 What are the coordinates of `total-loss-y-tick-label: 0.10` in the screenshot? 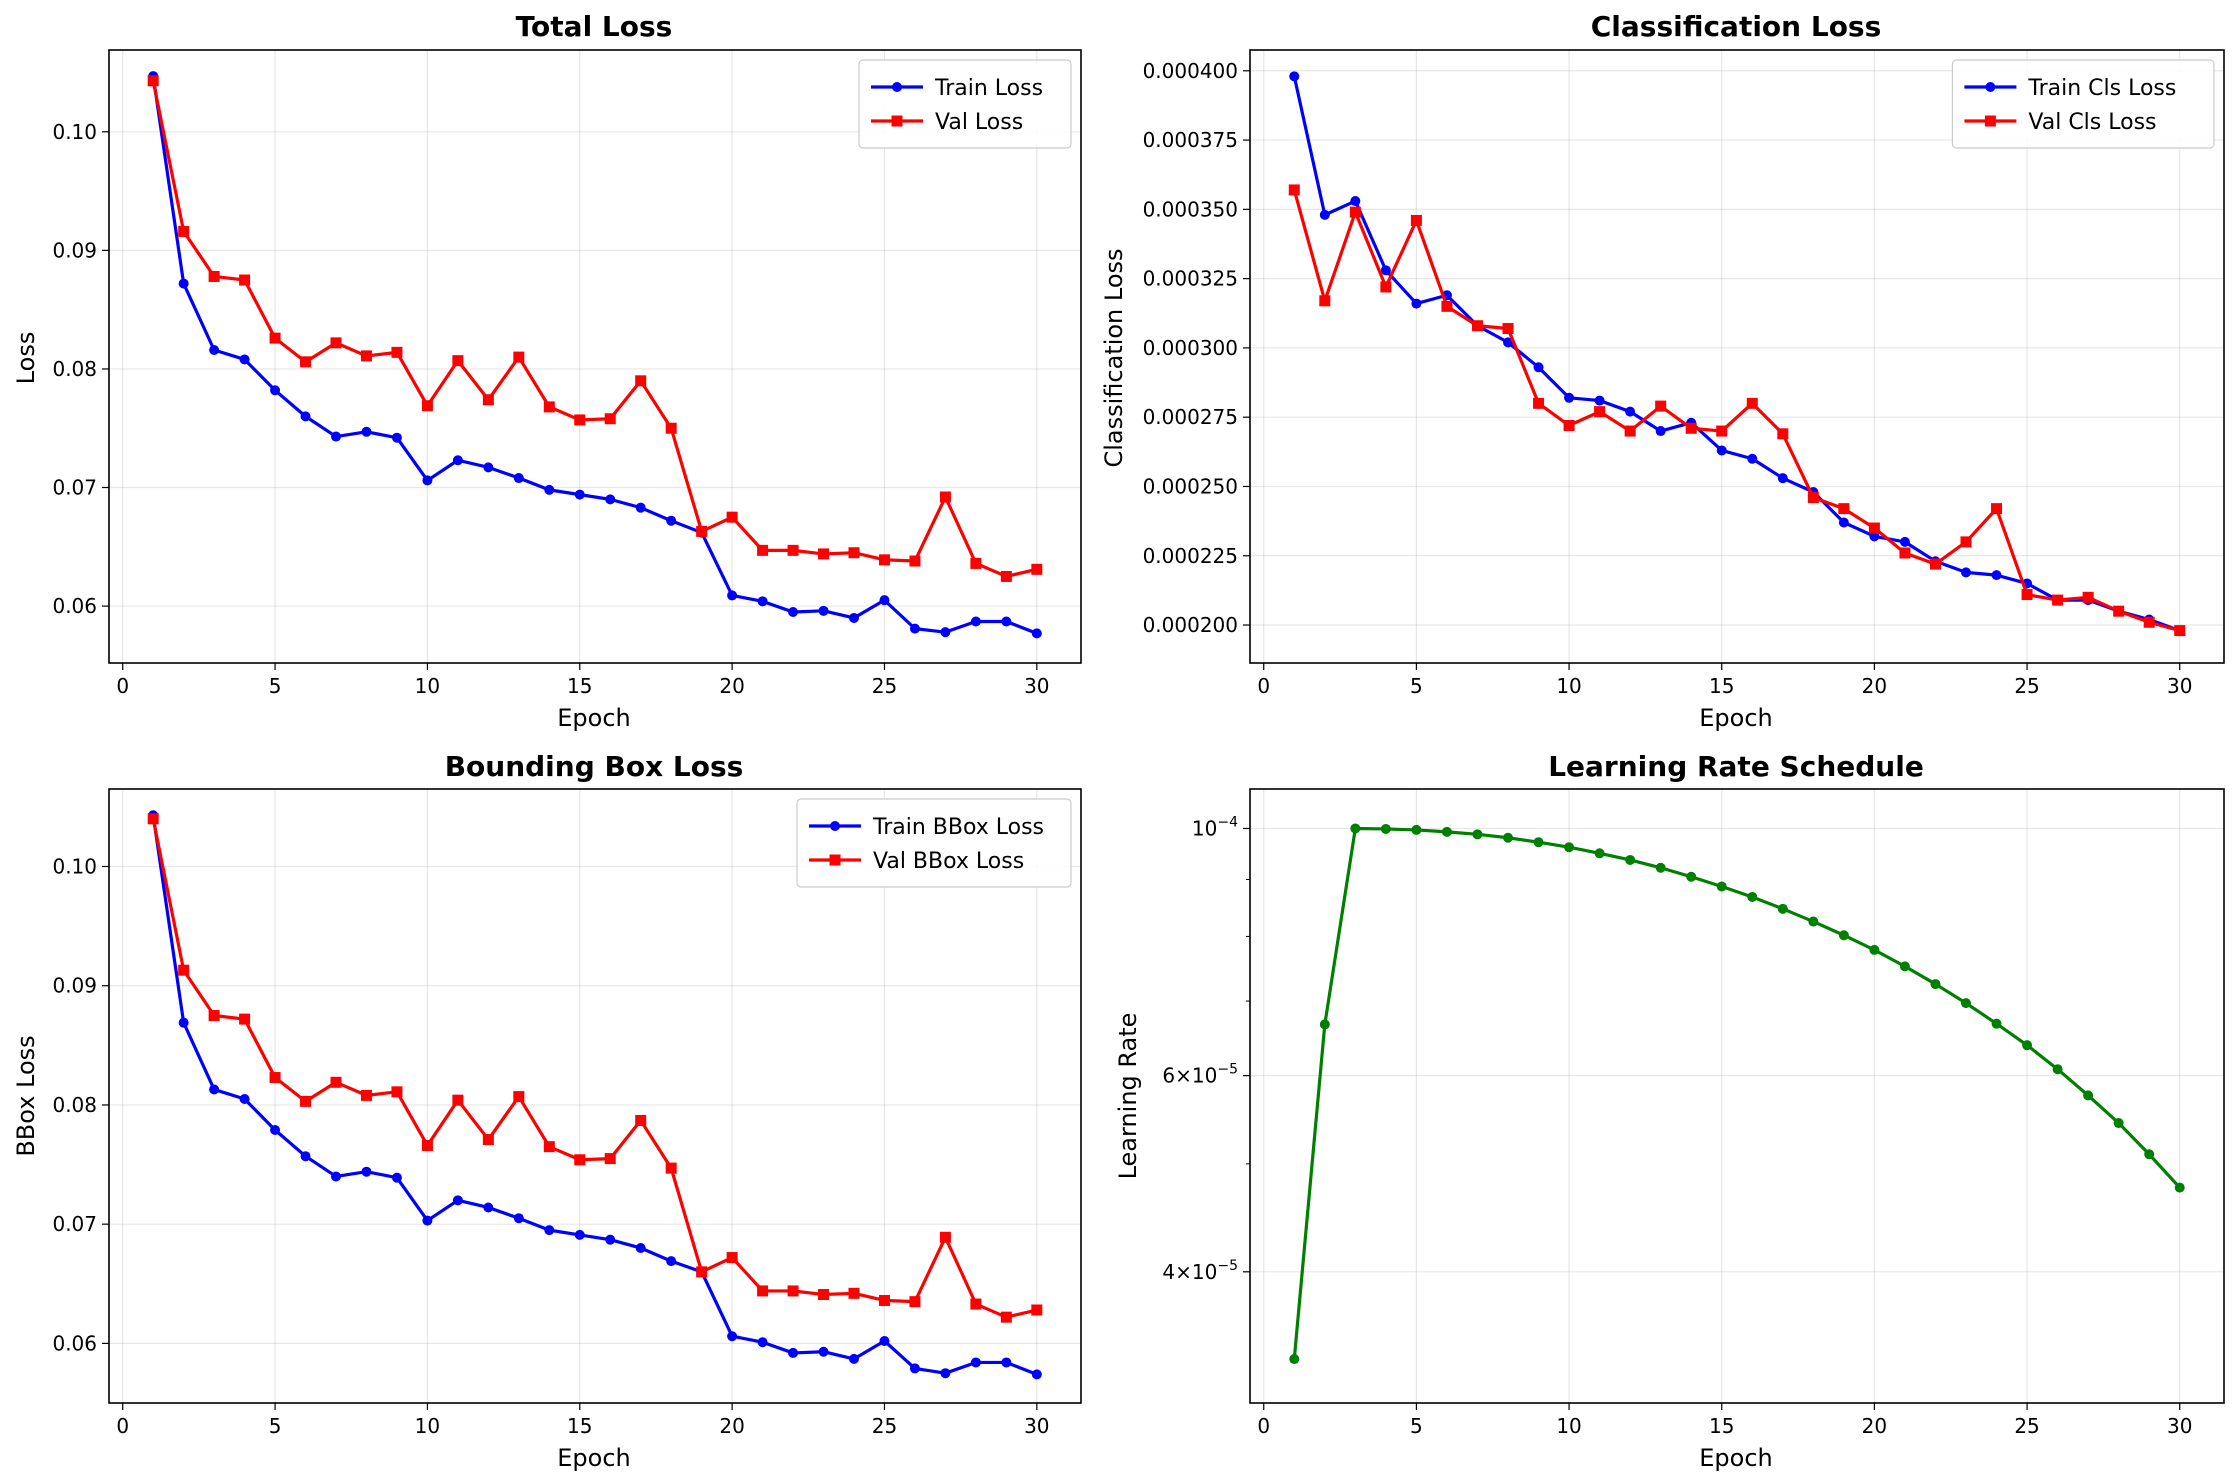 It's located at (74, 132).